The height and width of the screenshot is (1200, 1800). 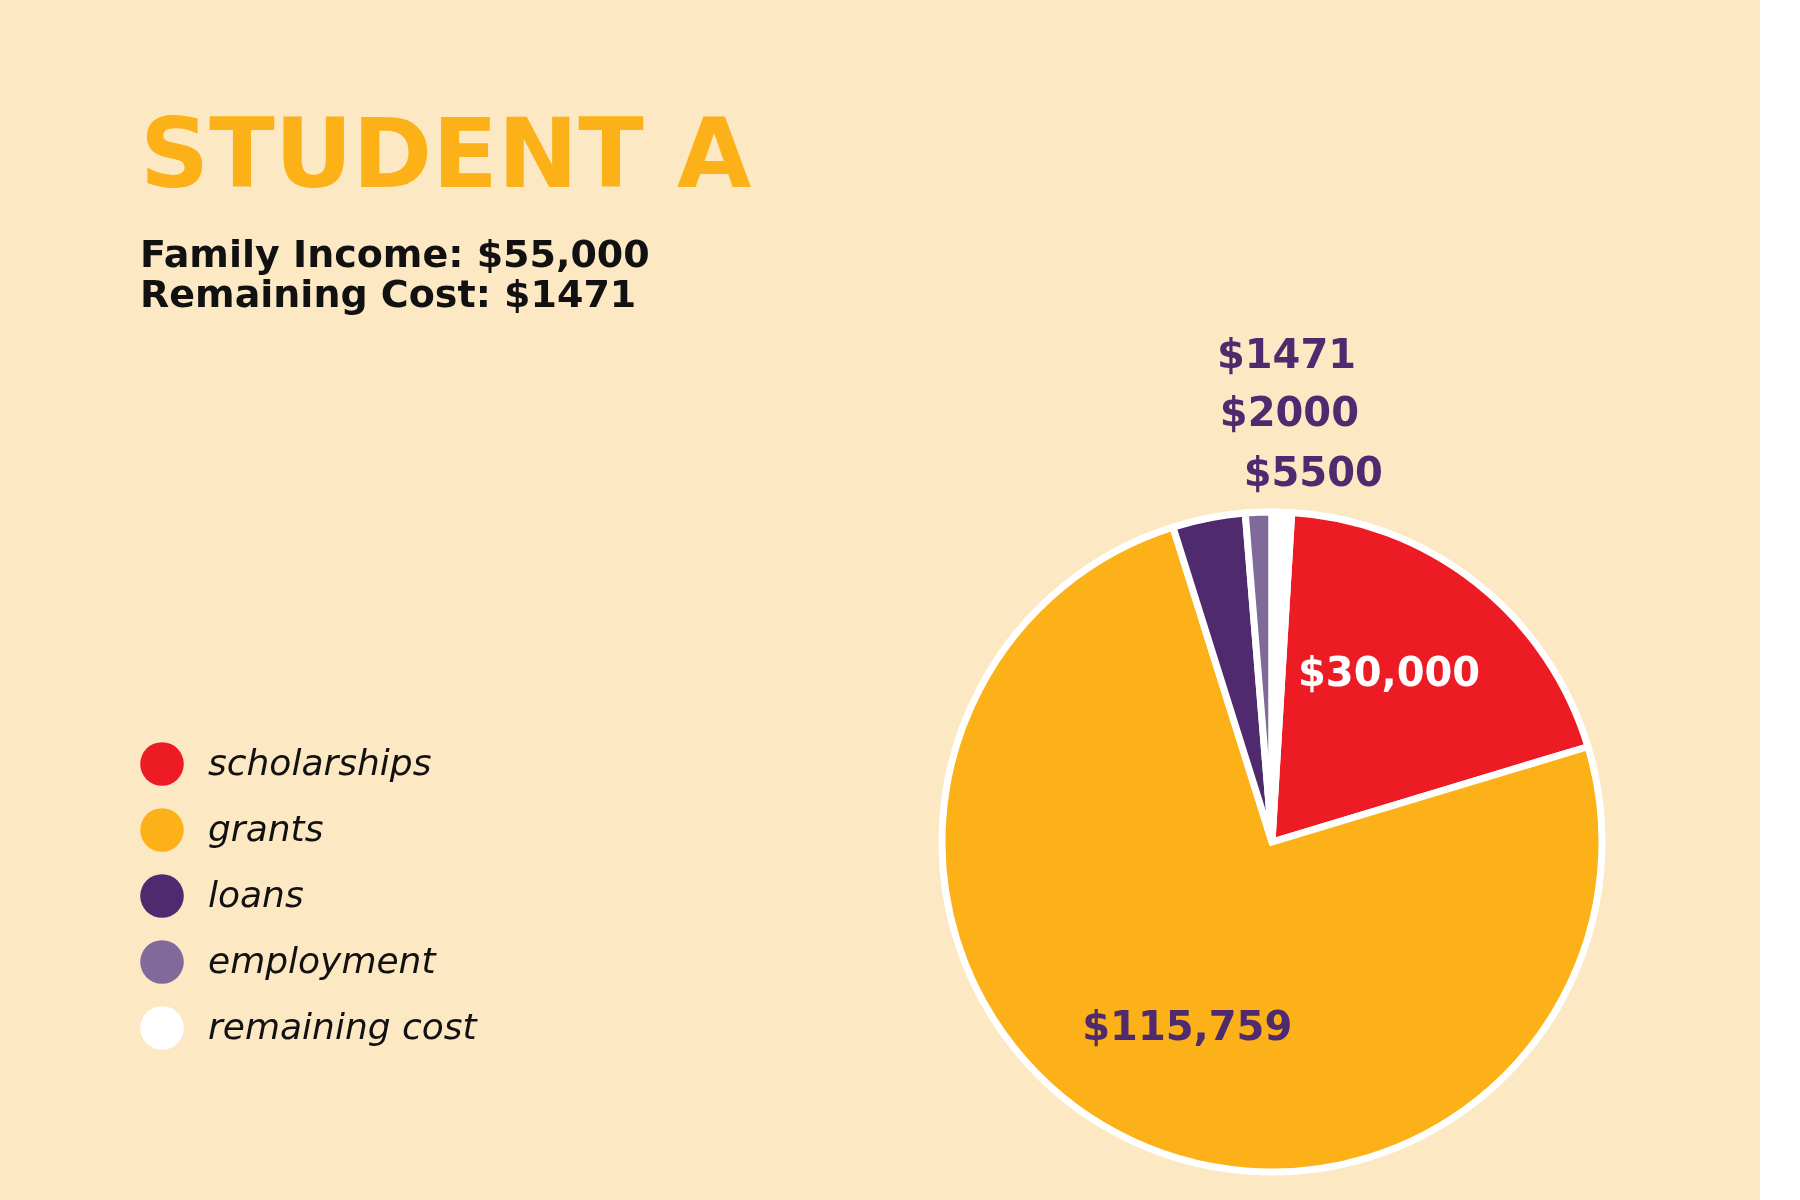 I want to click on legend-label: loans, so click(x=256, y=894).